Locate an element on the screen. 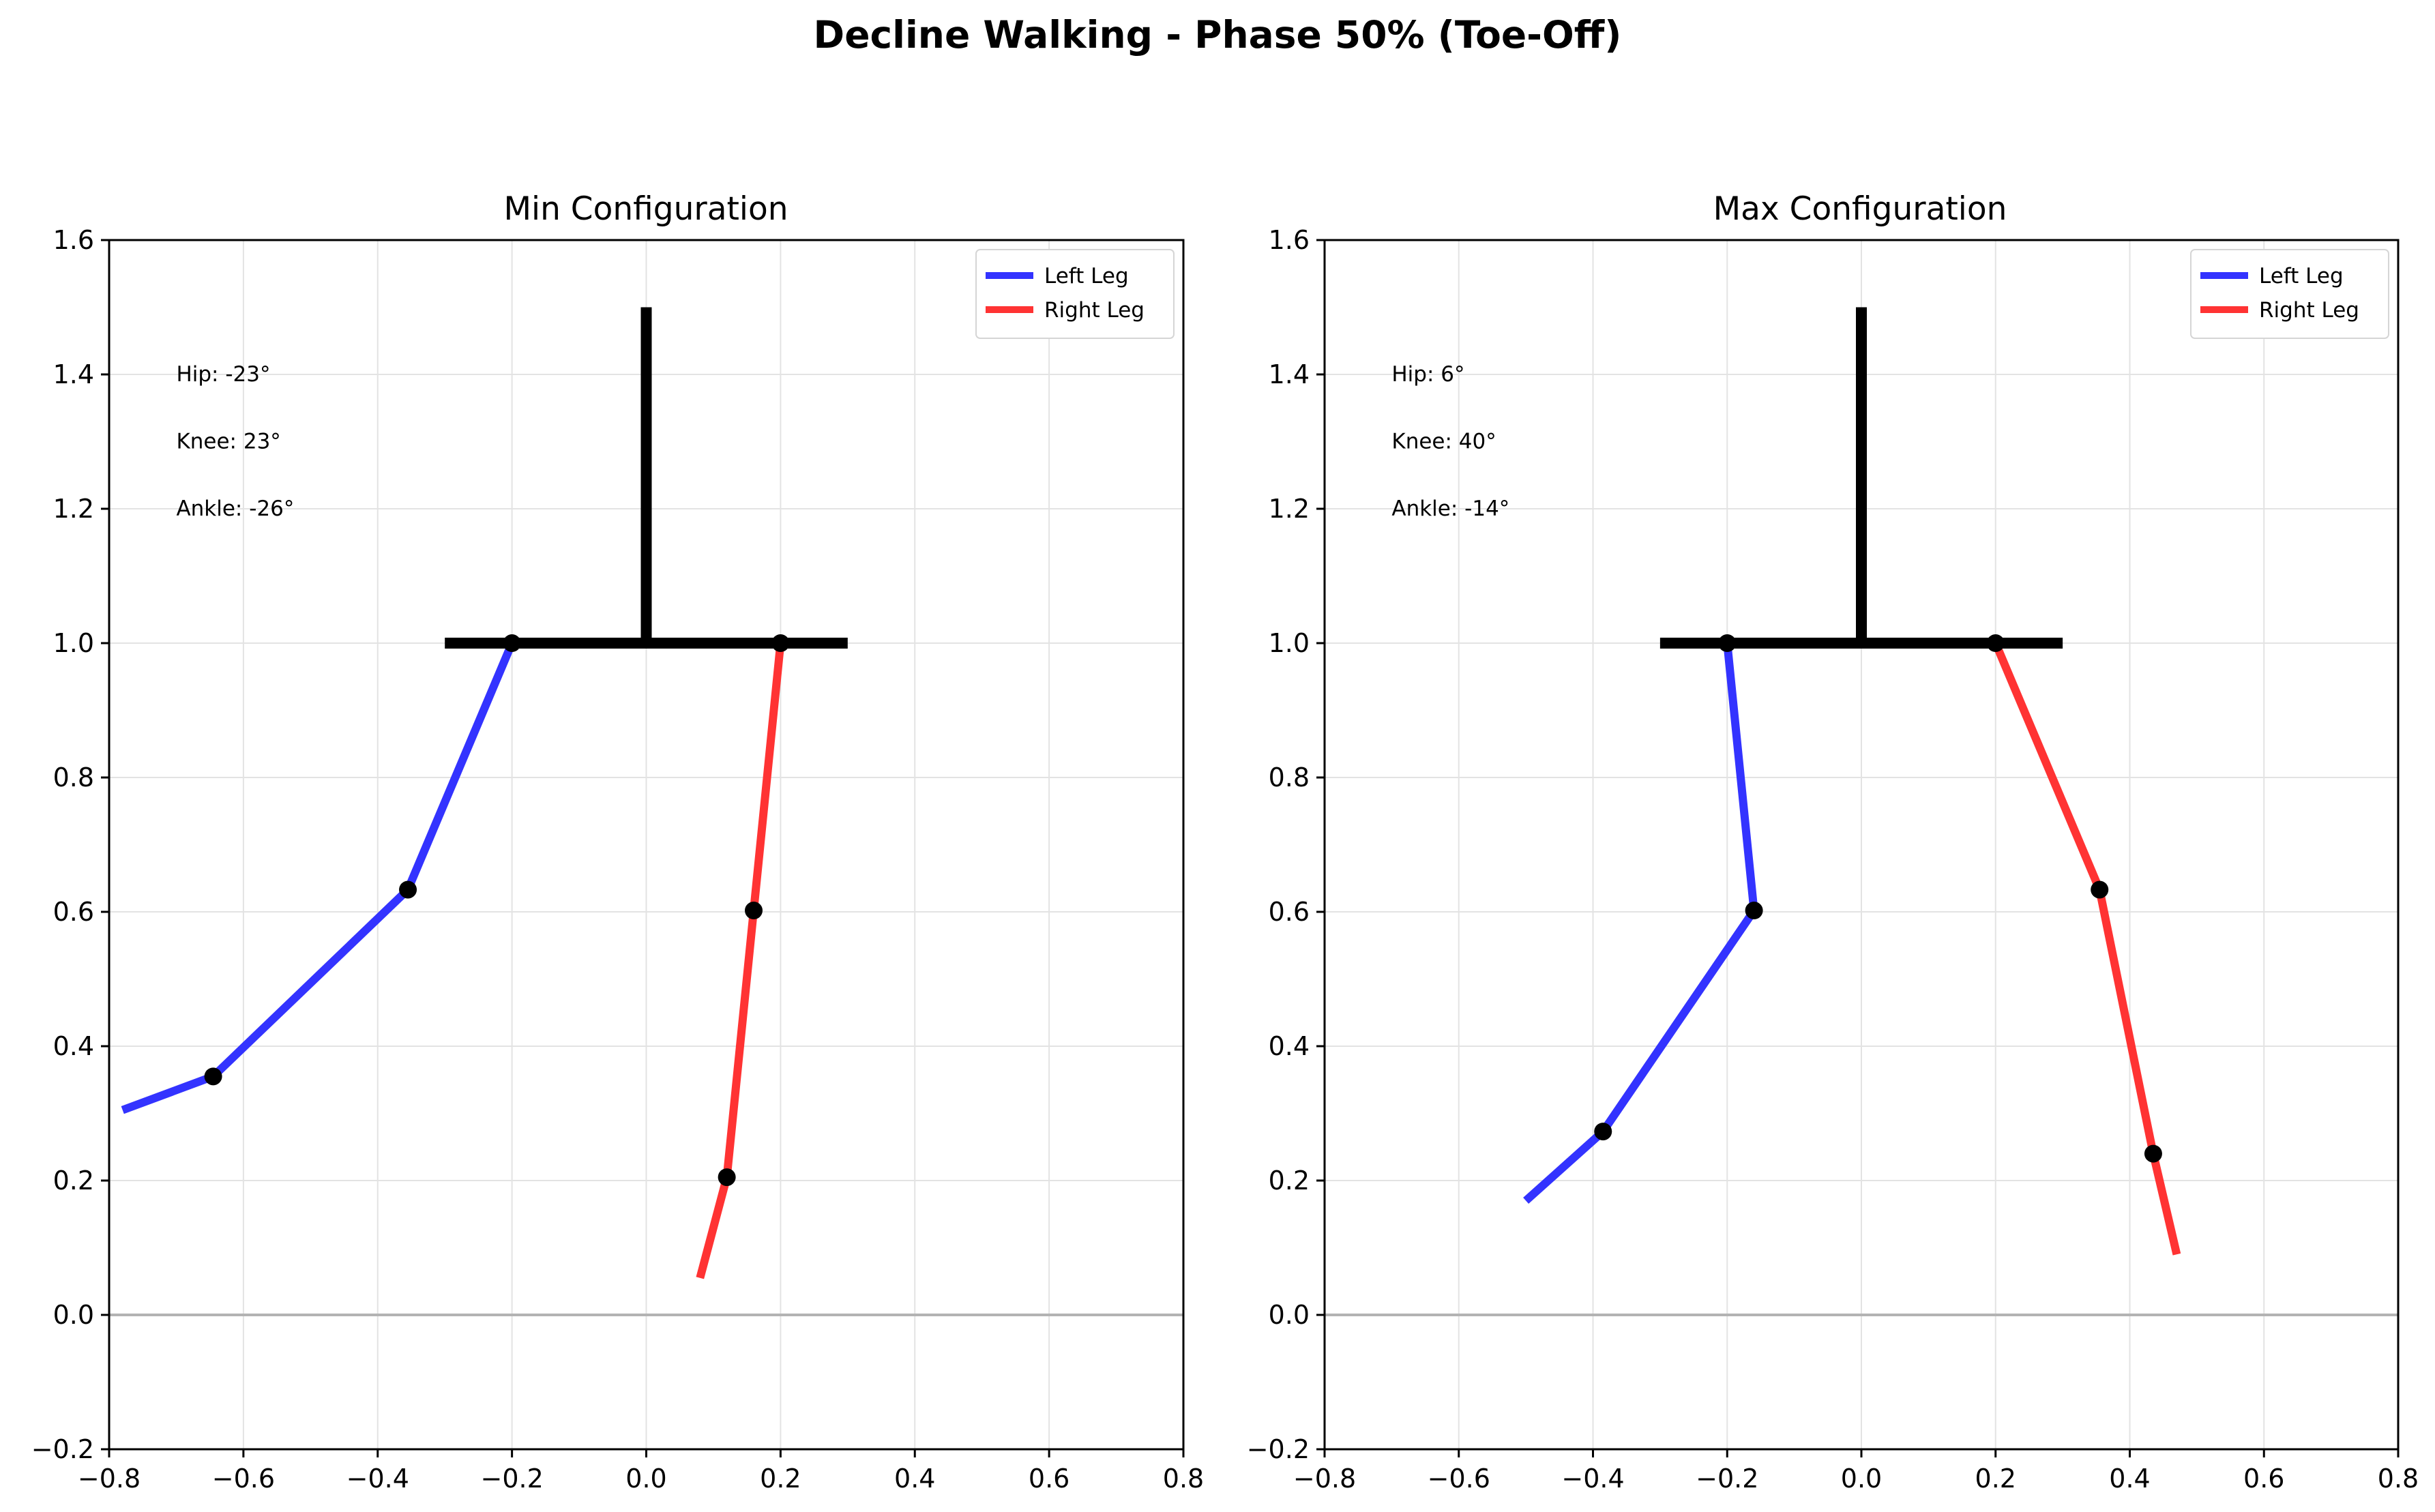  hip-angle-annotation: Hip: -23° is located at coordinates (223, 374).